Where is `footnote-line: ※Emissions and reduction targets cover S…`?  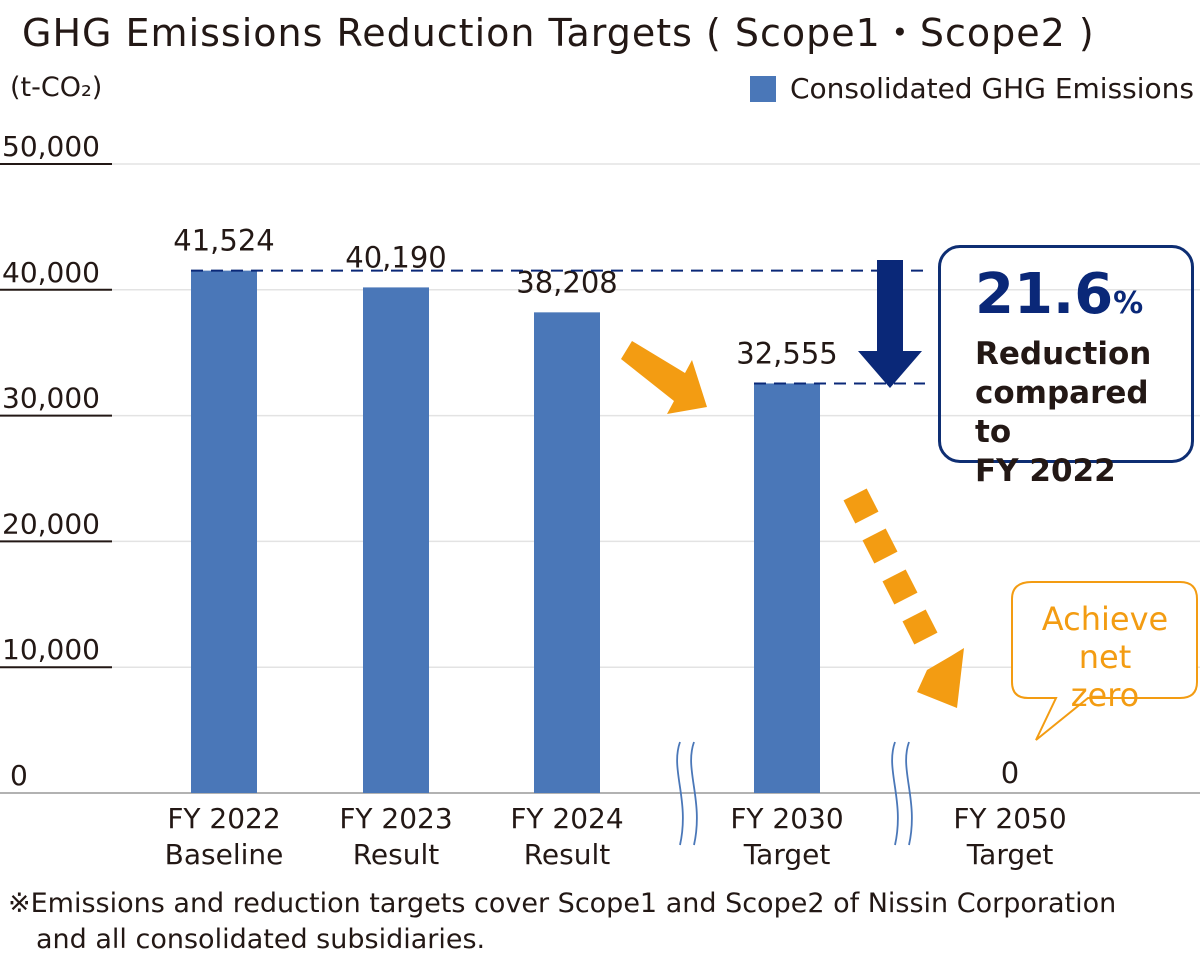
footnote-line: ※Emissions and reduction targets cover S… is located at coordinates (562, 903).